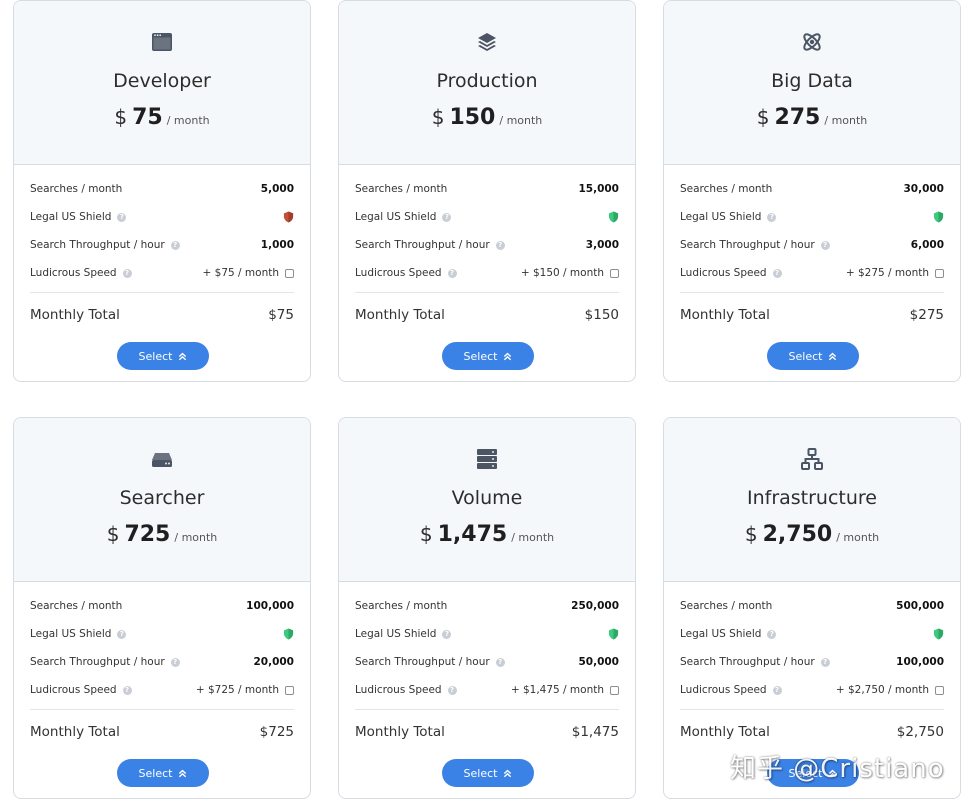 Image resolution: width=969 pixels, height=806 pixels. What do you see at coordinates (887, 273) in the screenshot?
I see `addon-price: + $275 / month` at bounding box center [887, 273].